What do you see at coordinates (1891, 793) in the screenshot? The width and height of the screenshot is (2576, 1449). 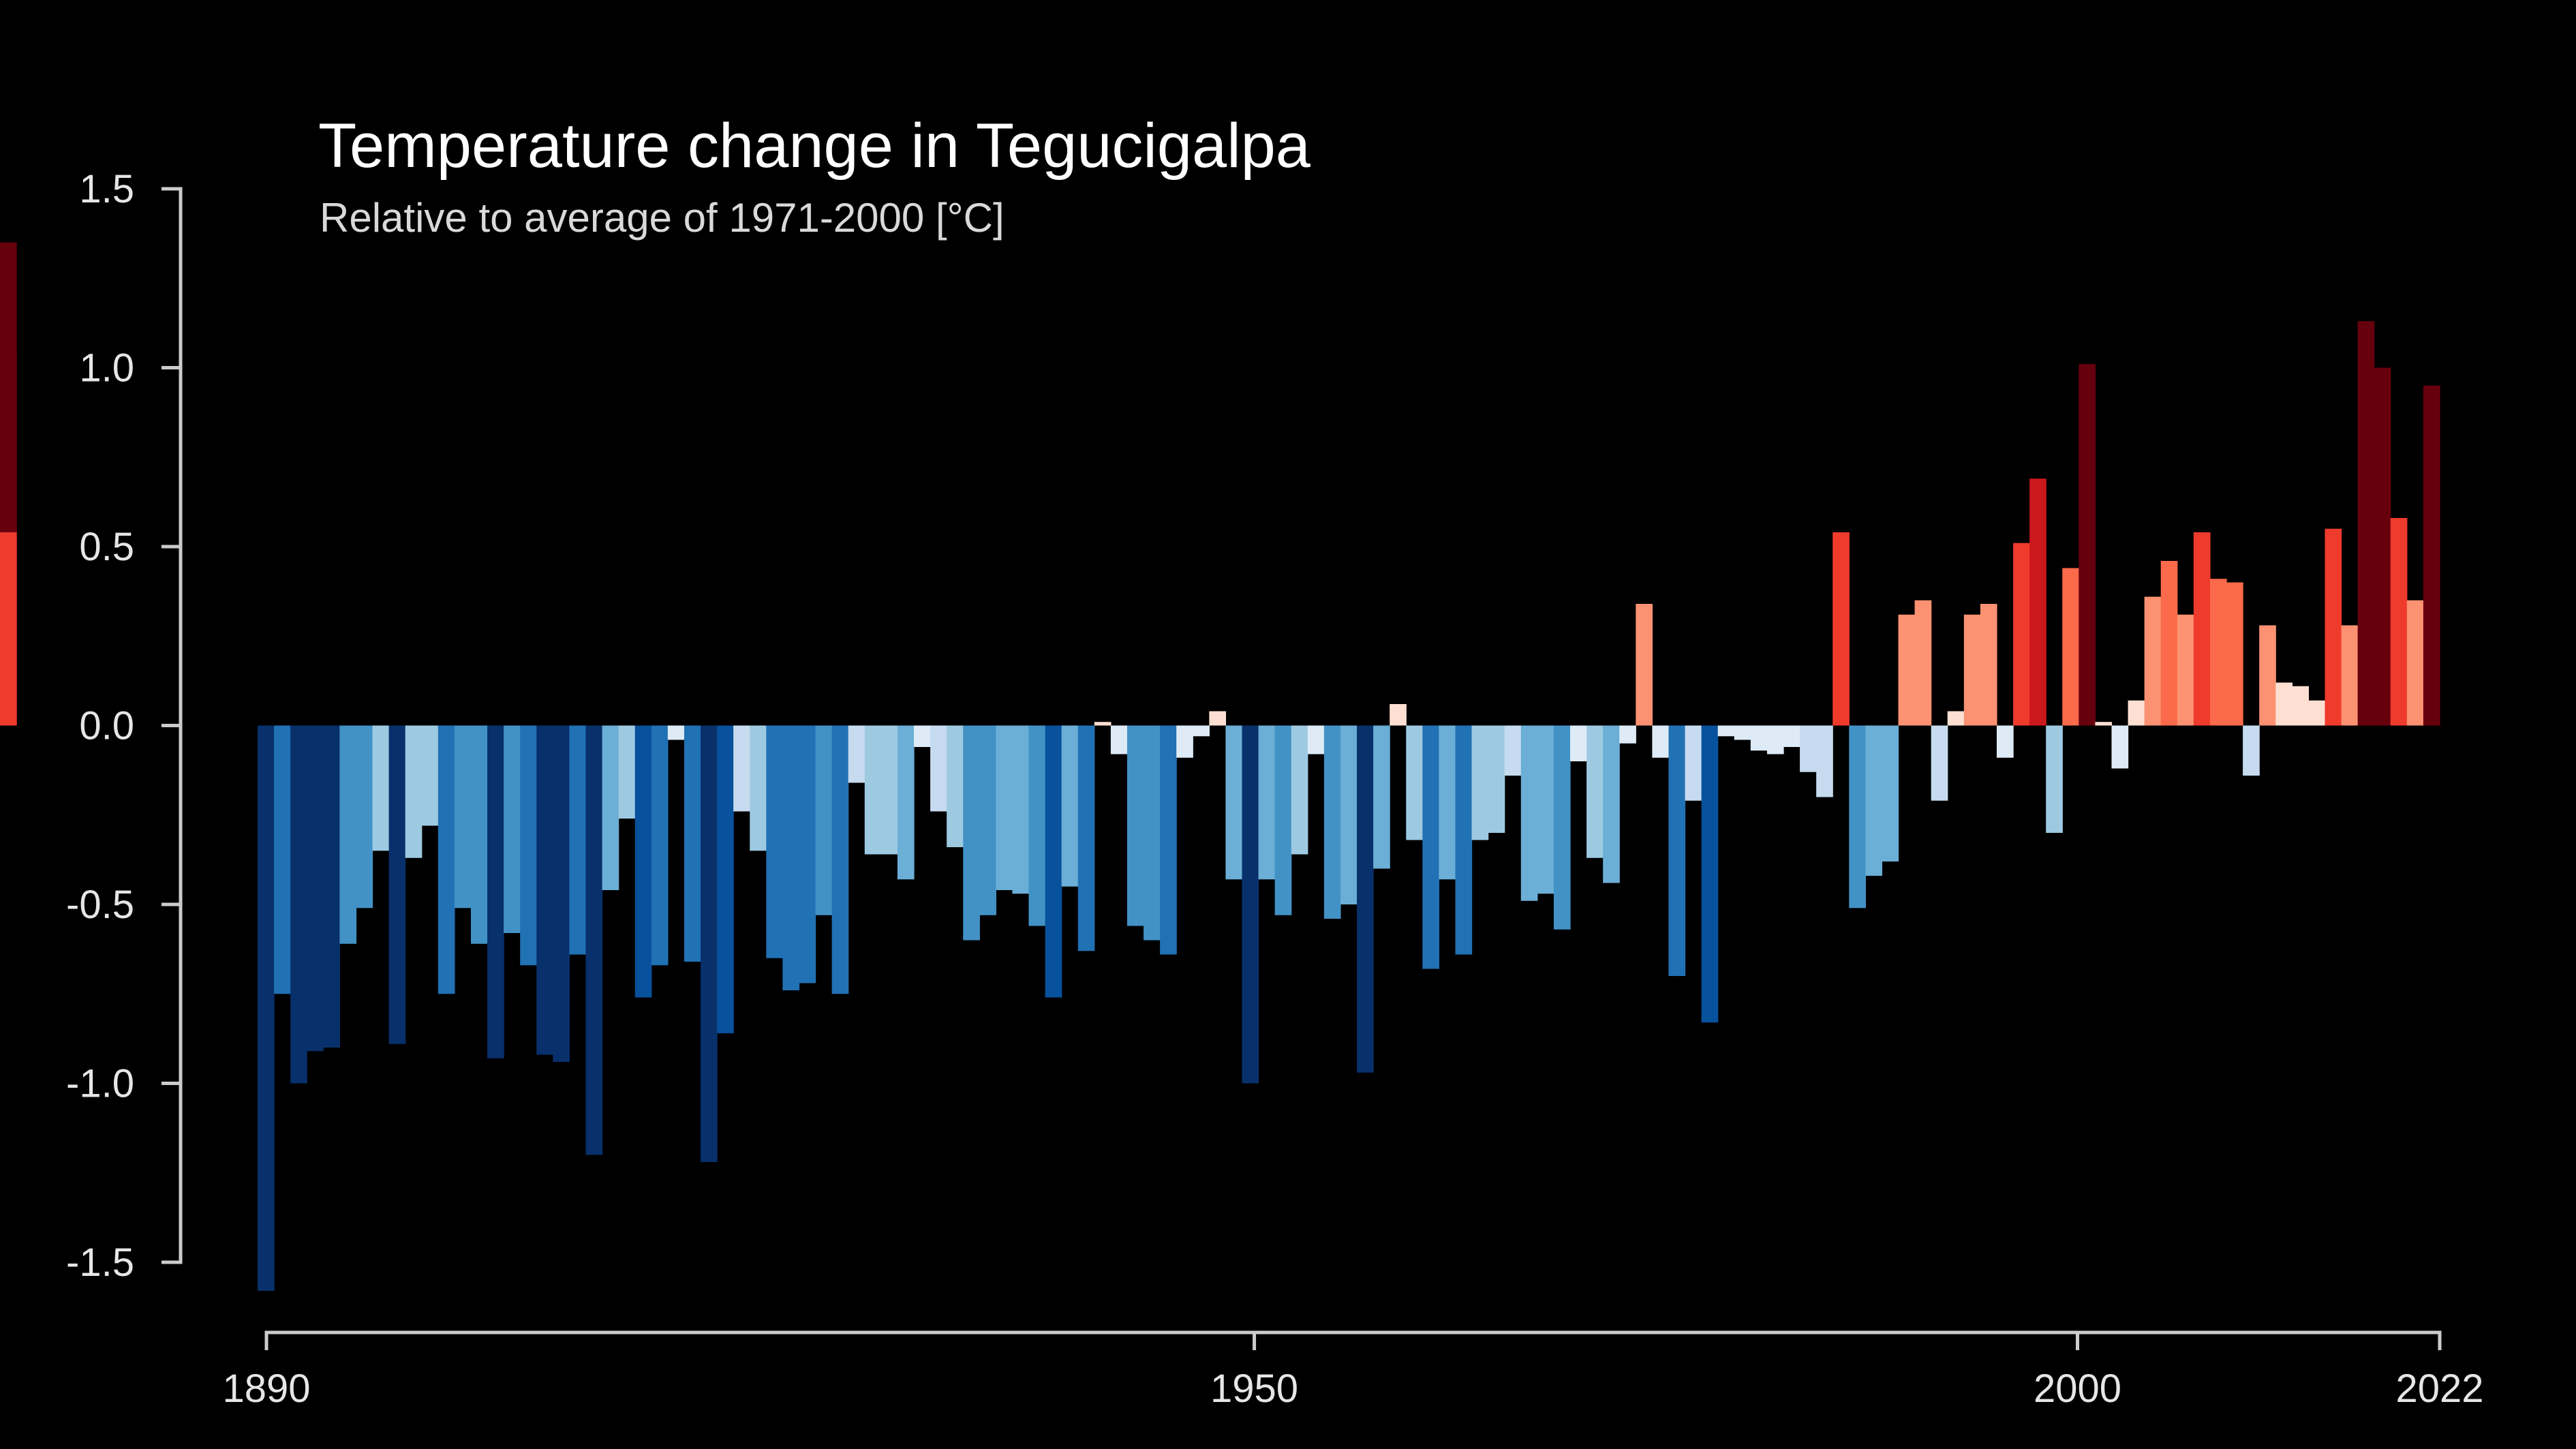 I see `bar-1989` at bounding box center [1891, 793].